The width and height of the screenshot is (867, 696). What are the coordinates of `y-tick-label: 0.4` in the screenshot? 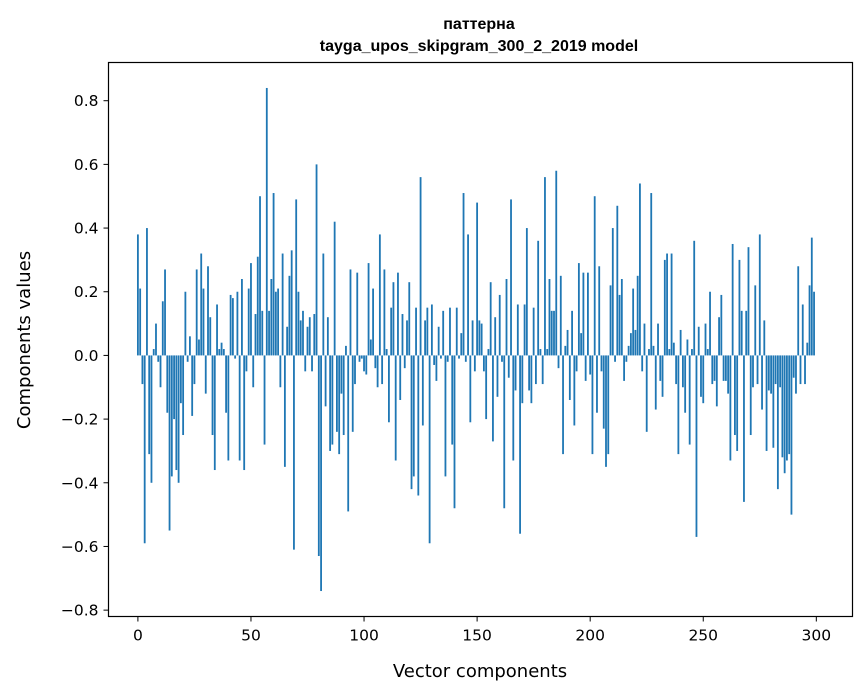 It's located at (86, 229).